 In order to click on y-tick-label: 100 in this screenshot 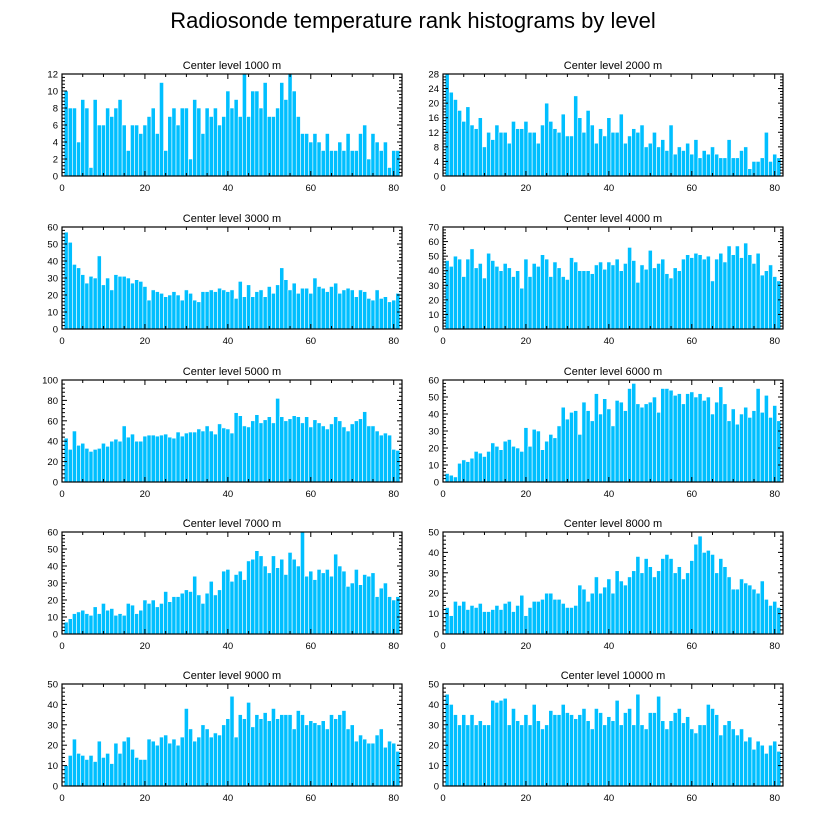, I will do `click(50, 381)`.